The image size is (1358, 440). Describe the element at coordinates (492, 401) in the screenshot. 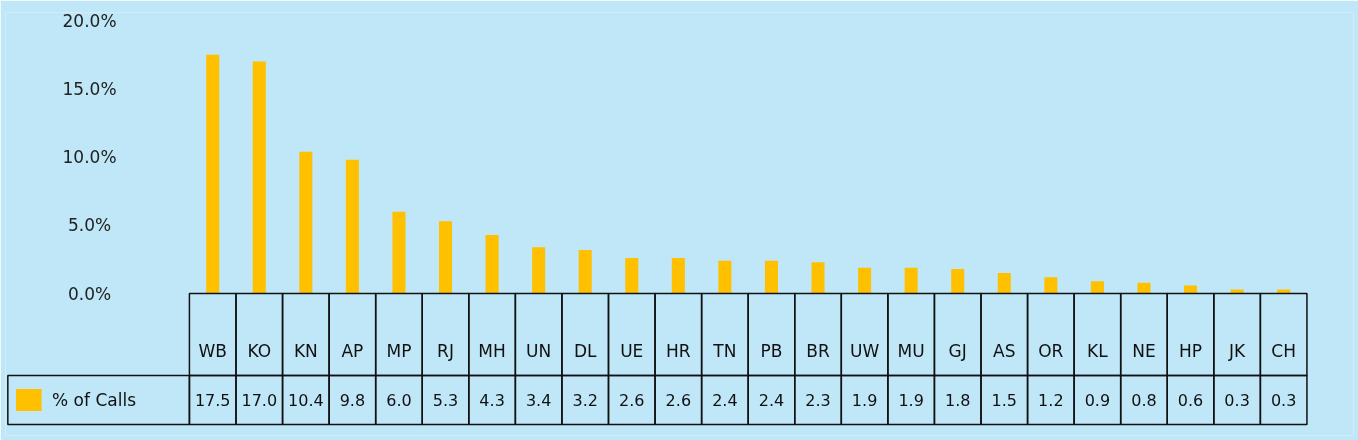

I see `data-label: 4.3` at that location.